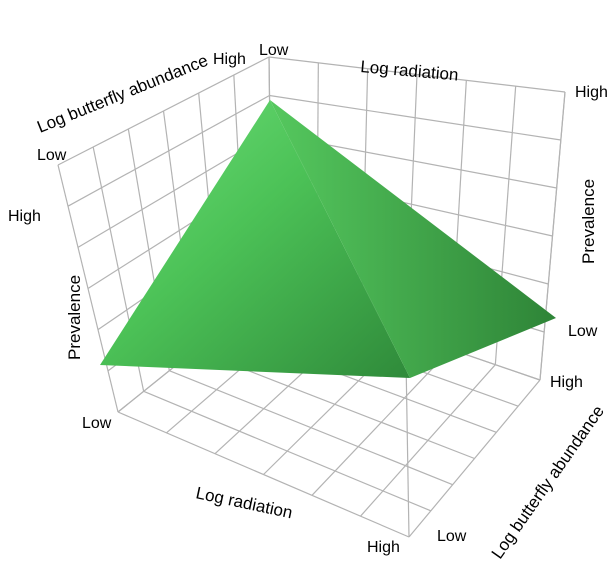 This screenshot has height=562, width=614. What do you see at coordinates (591, 92) in the screenshot?
I see `right-radiation-high-label: High` at bounding box center [591, 92].